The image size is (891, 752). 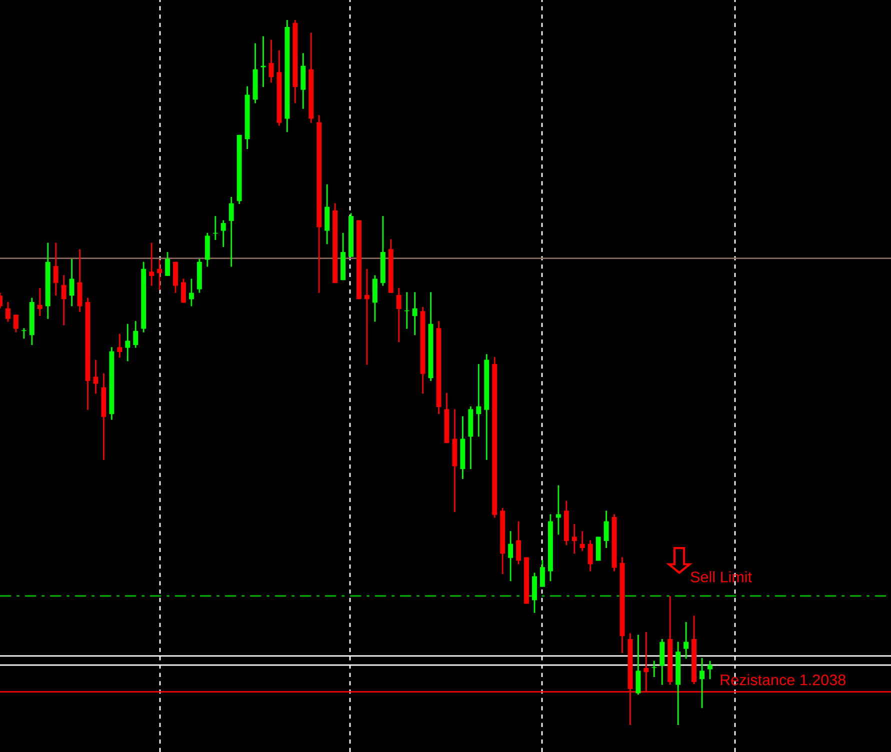 What do you see at coordinates (721, 576) in the screenshot?
I see `annotation: Sell Limit` at bounding box center [721, 576].